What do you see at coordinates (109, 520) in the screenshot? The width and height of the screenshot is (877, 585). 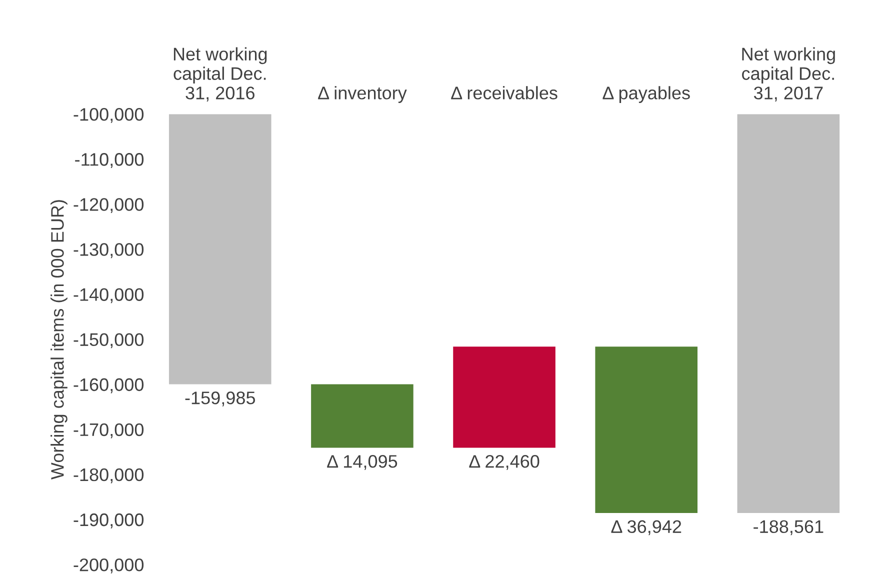 I see `y-tick-label: -190,000` at bounding box center [109, 520].